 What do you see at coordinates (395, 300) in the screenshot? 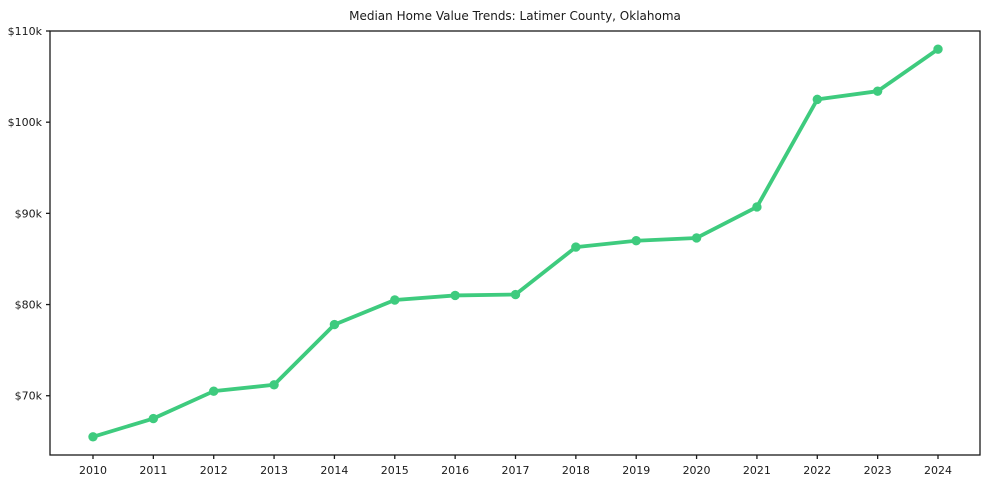
I see `data-point-2015` at bounding box center [395, 300].